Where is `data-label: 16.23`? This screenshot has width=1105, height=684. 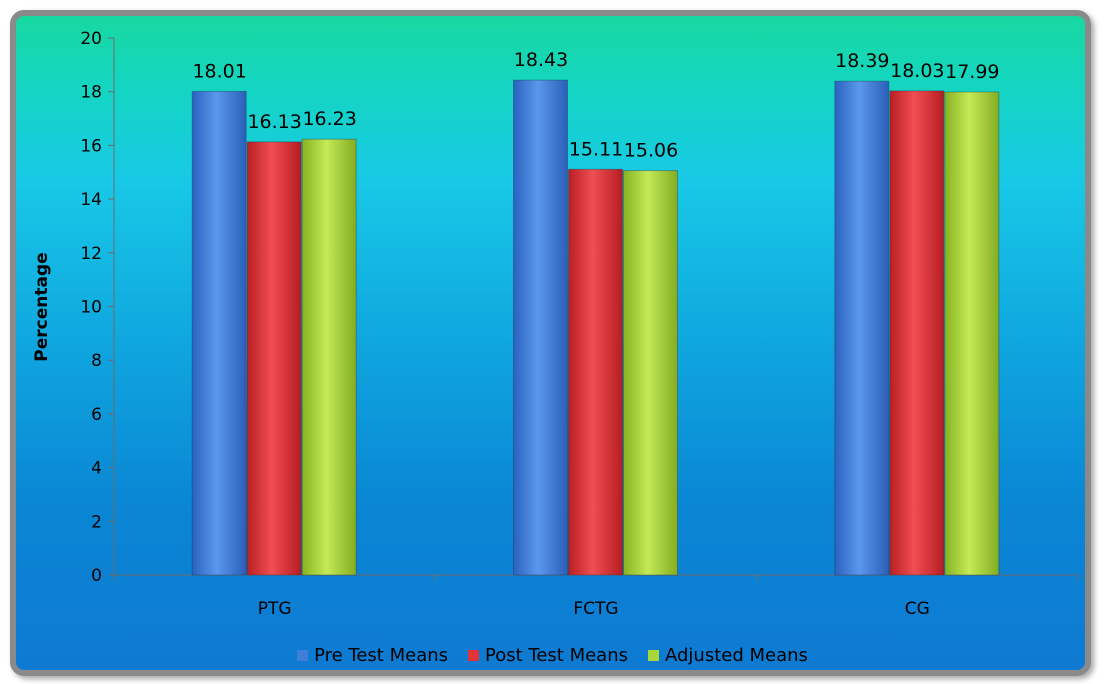
data-label: 16.23 is located at coordinates (329, 119).